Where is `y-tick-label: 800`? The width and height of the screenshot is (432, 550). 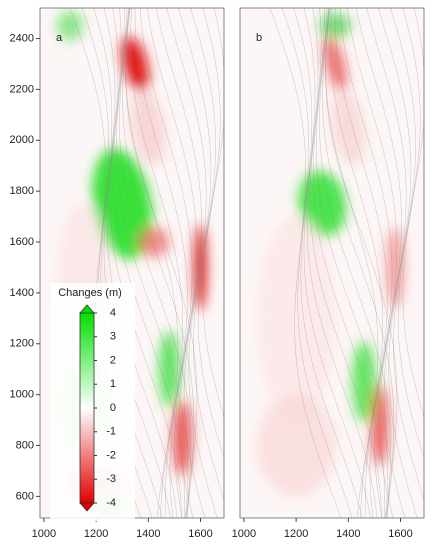 y-tick-label: 800 is located at coordinates (25, 445).